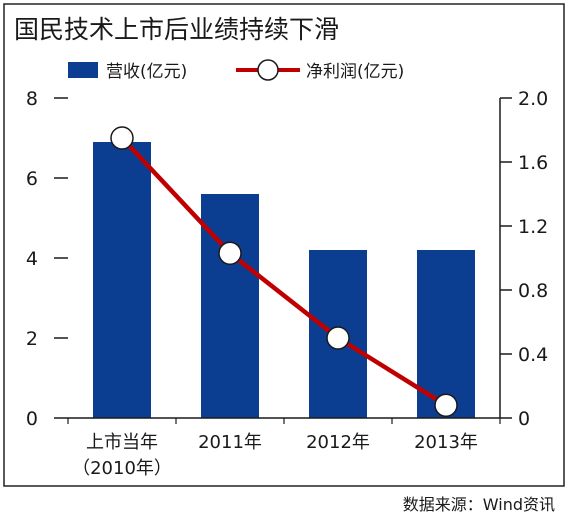 The width and height of the screenshot is (568, 520). I want to click on category-label: 2013年, so click(446, 442).